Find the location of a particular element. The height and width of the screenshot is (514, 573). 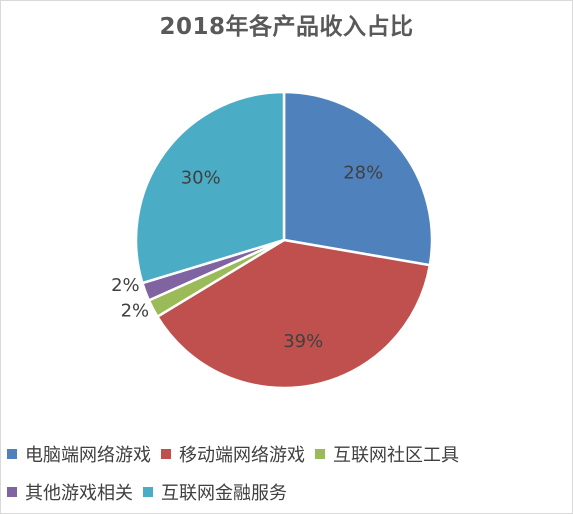

legend-item-1: 电脑端网络游戏 is located at coordinates (79, 454).